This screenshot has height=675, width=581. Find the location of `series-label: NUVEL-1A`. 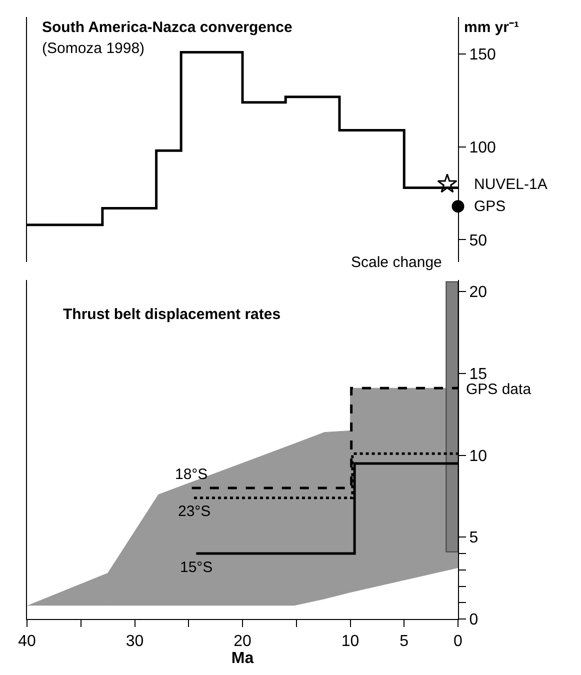

series-label: NUVEL-1A is located at coordinates (511, 184).